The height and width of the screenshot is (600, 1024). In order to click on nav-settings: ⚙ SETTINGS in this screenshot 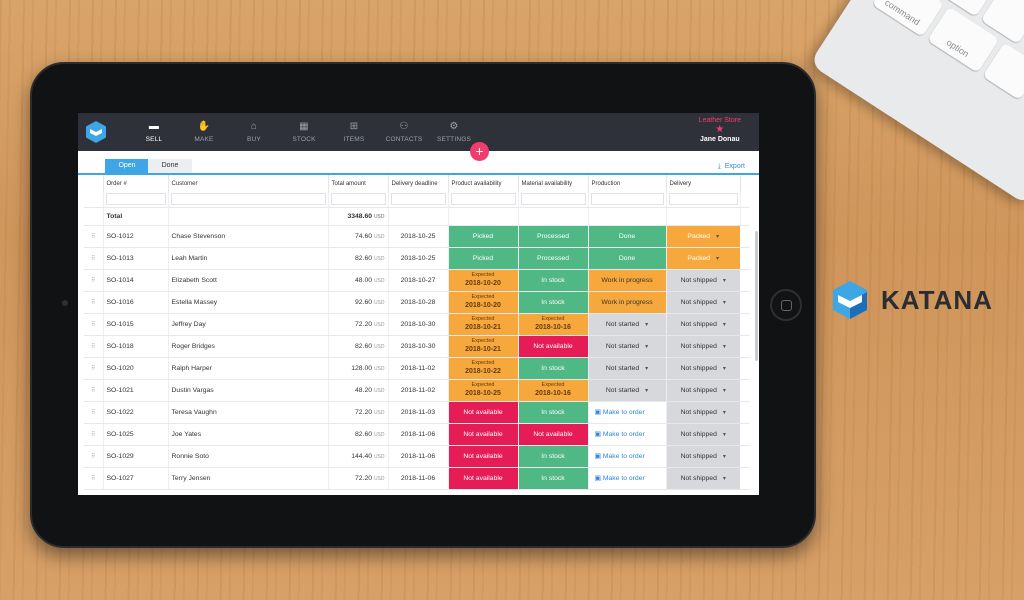, I will do `click(454, 132)`.